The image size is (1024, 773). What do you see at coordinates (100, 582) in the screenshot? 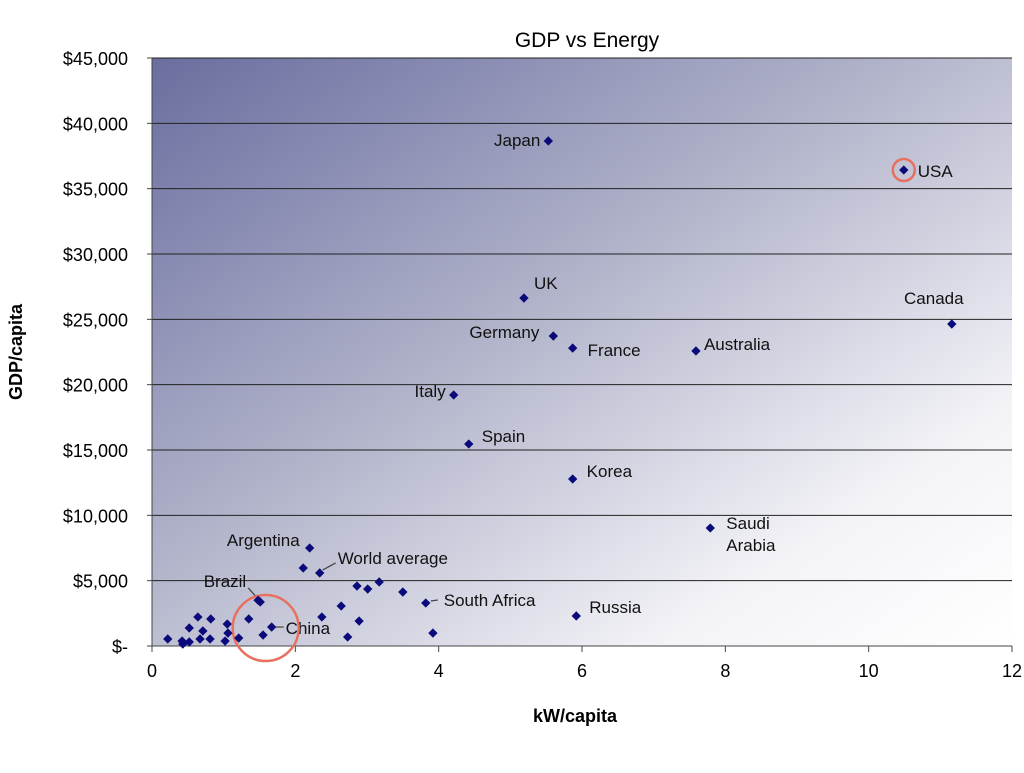
I see `y-tick-label: $5,000` at bounding box center [100, 582].